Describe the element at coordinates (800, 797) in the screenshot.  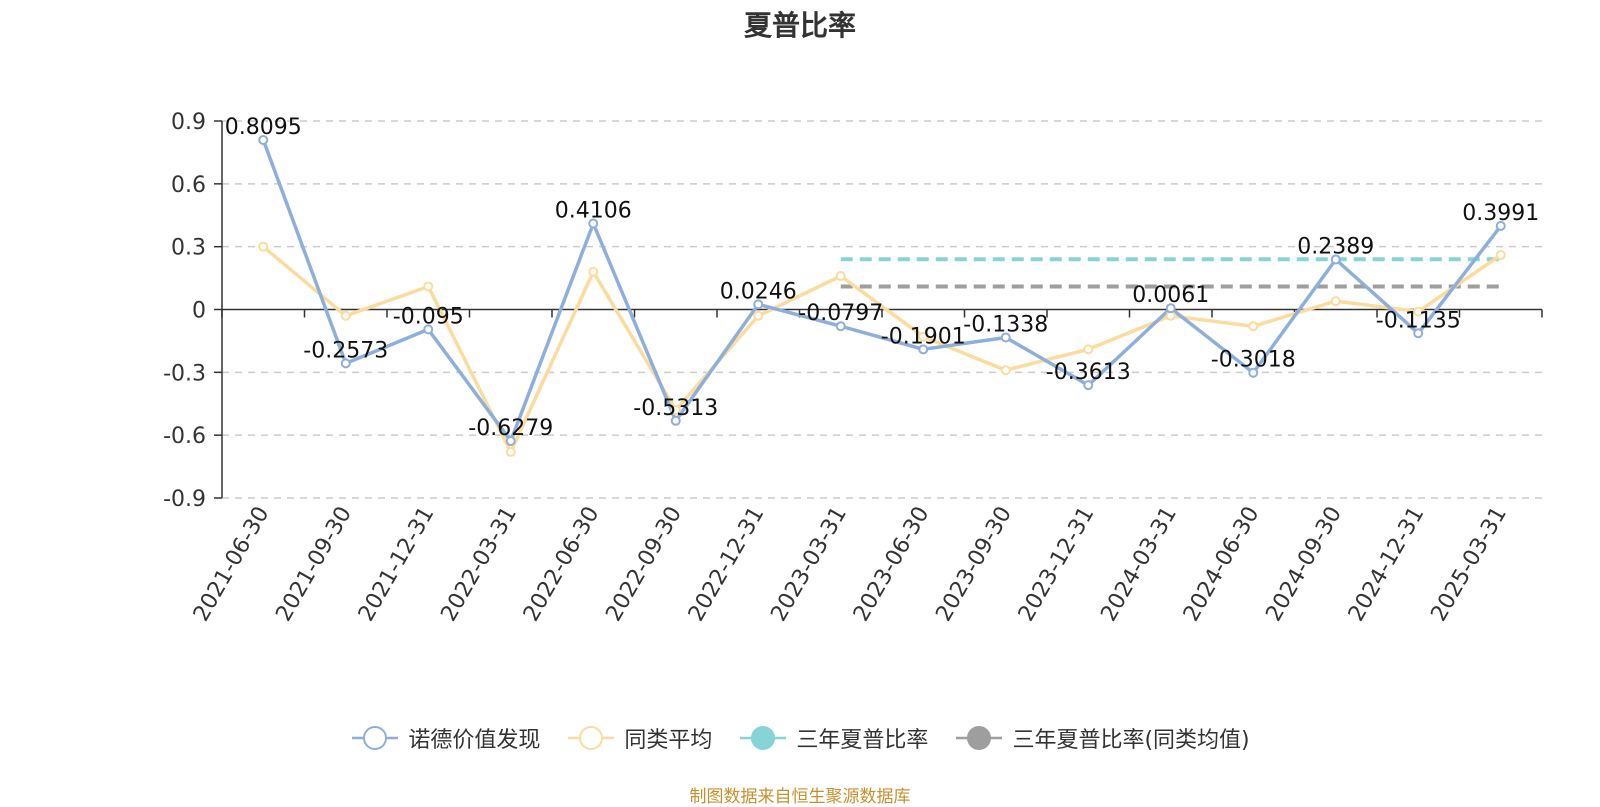
I see `data-source-note: 制图数据来自恒生聚源数据库` at that location.